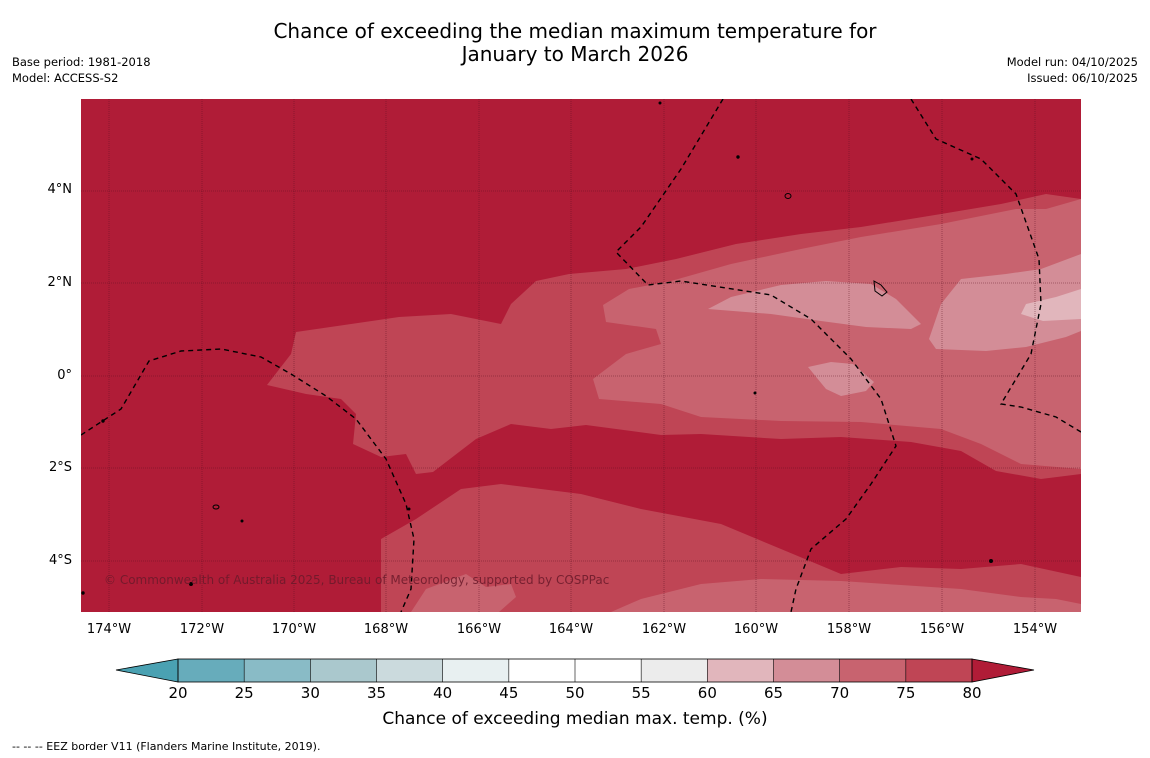 The image size is (1150, 758). Describe the element at coordinates (65, 78) in the screenshot. I see `model-name: Model: ACCESS-S2` at that location.